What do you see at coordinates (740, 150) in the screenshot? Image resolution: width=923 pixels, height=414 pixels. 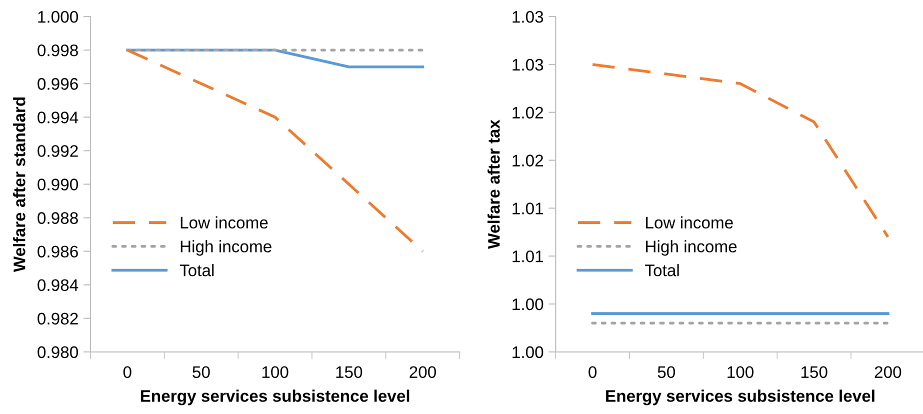 I see `line-series` at bounding box center [740, 150].